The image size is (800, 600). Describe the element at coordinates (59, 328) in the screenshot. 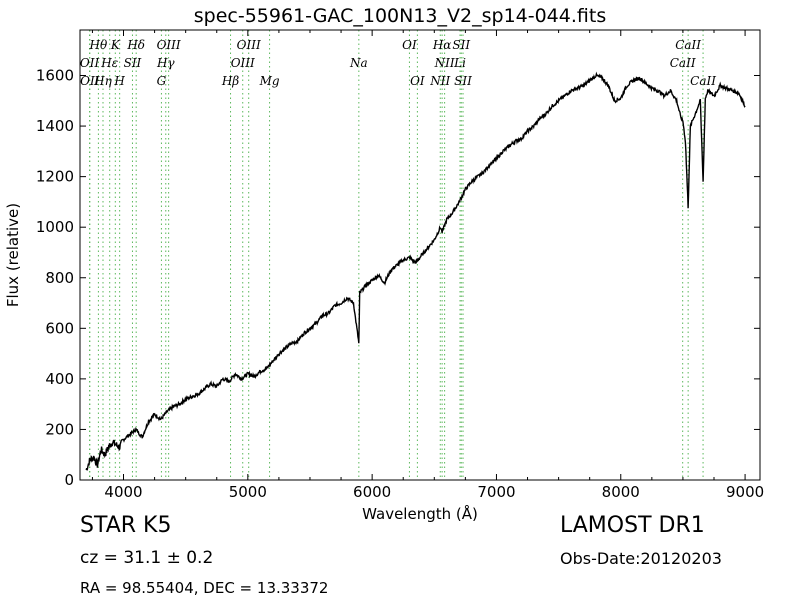

I see `y-tick-label: 600` at that location.